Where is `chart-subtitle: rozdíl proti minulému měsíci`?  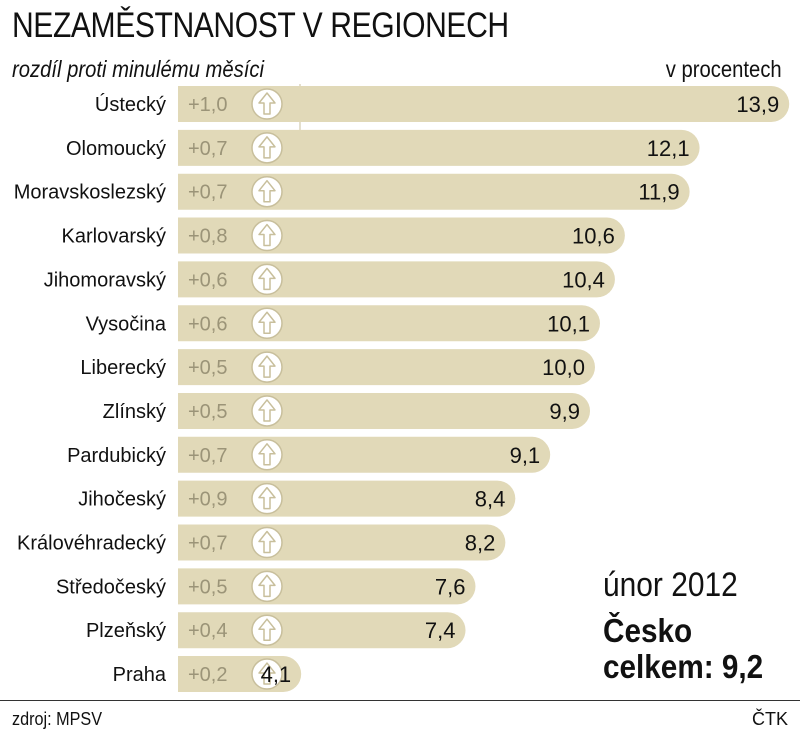 chart-subtitle: rozdíl proti minulému měsíci is located at coordinates (138, 69).